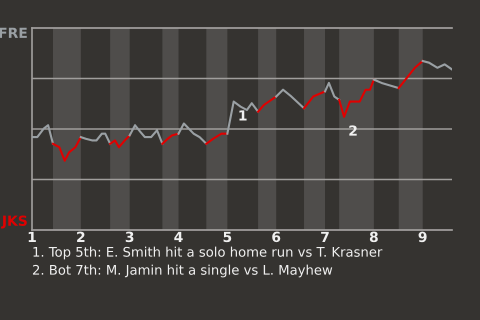  Describe the element at coordinates (130, 237) in the screenshot. I see `x-tick-label: 3` at that location.